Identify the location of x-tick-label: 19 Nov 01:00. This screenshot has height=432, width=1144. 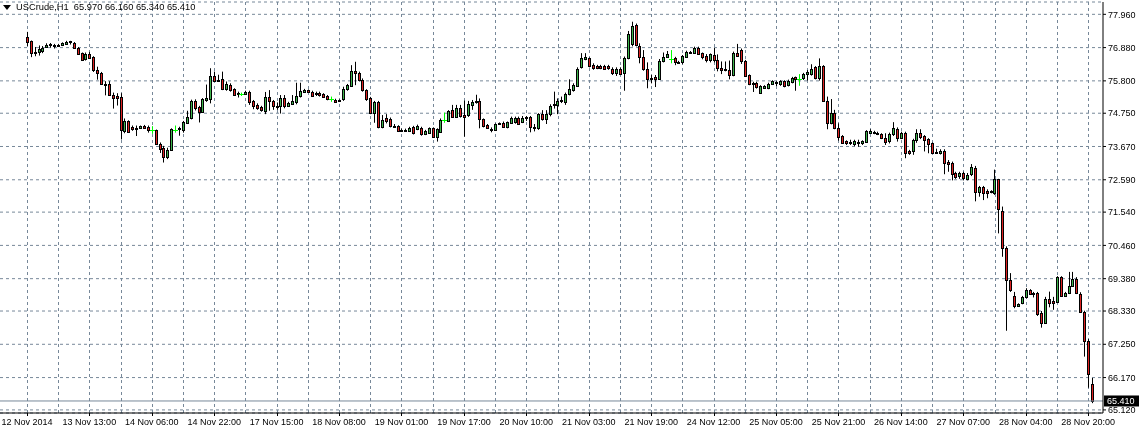
(401, 422).